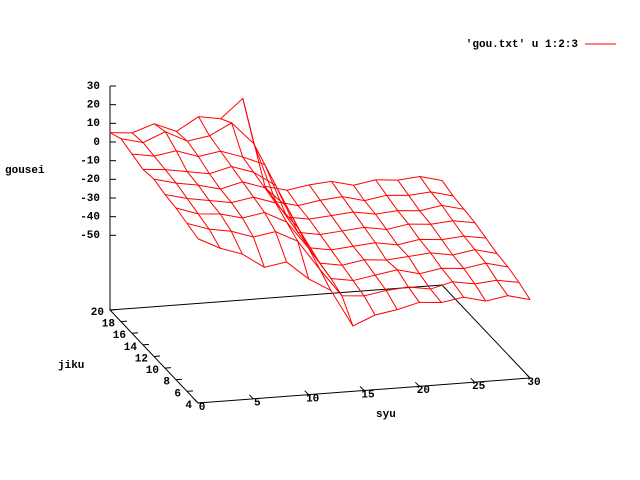 The width and height of the screenshot is (640, 480). Describe the element at coordinates (90, 218) in the screenshot. I see `z-tick-label: -40` at that location.